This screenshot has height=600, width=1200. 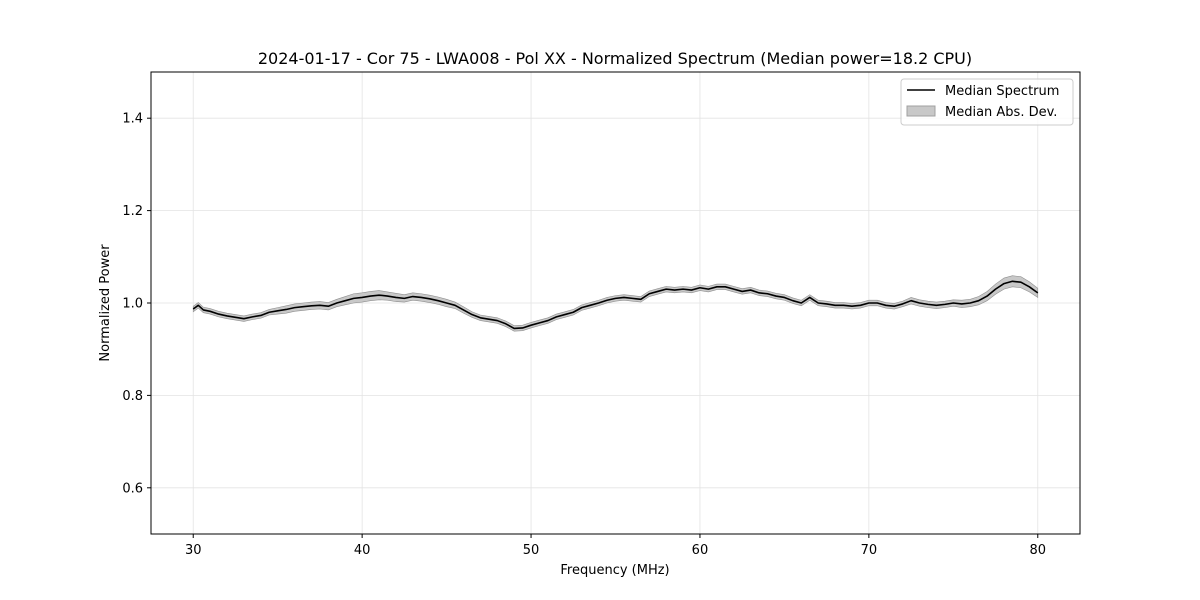 I want to click on y-axis-label: Normalized Power, so click(x=105, y=303).